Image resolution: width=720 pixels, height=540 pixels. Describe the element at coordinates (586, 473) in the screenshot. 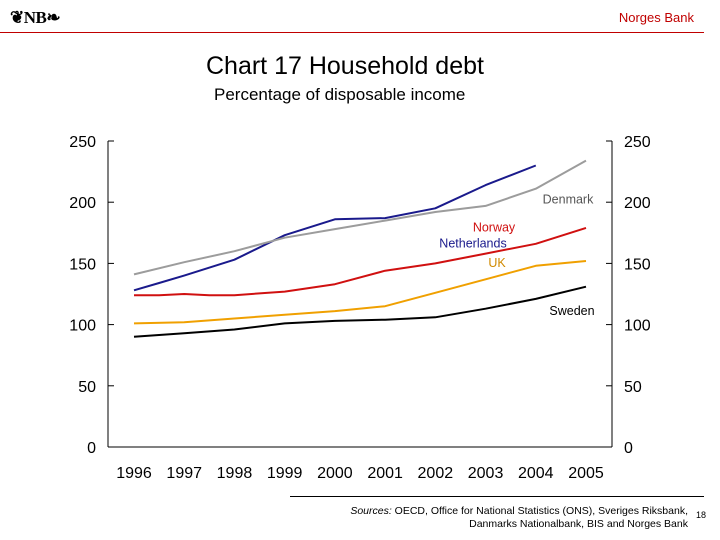

I see `x-tick-label: 2005` at that location.